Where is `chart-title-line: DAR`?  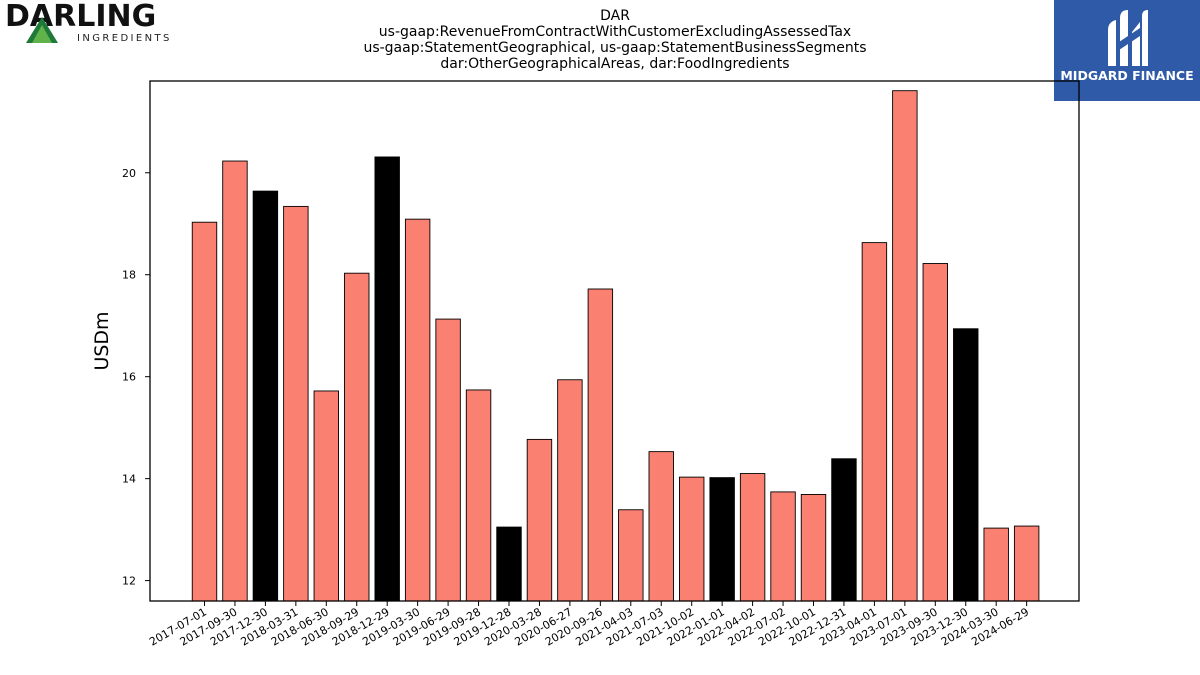
chart-title-line: DAR is located at coordinates (615, 16).